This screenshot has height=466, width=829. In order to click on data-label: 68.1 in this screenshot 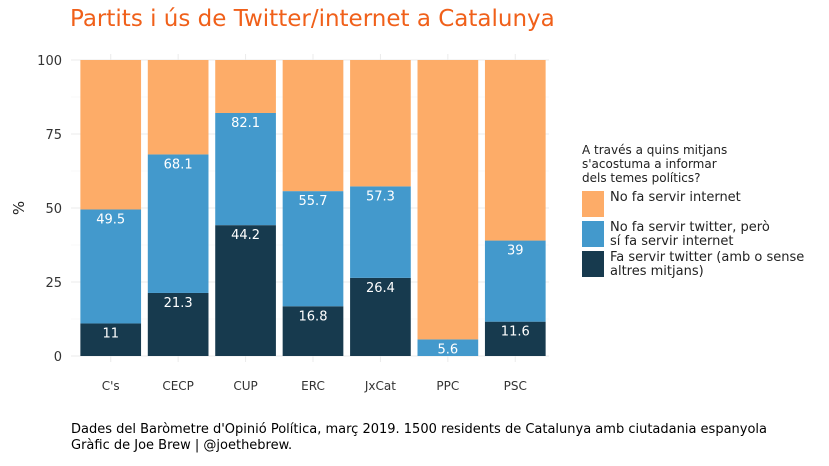, I will do `click(178, 164)`.